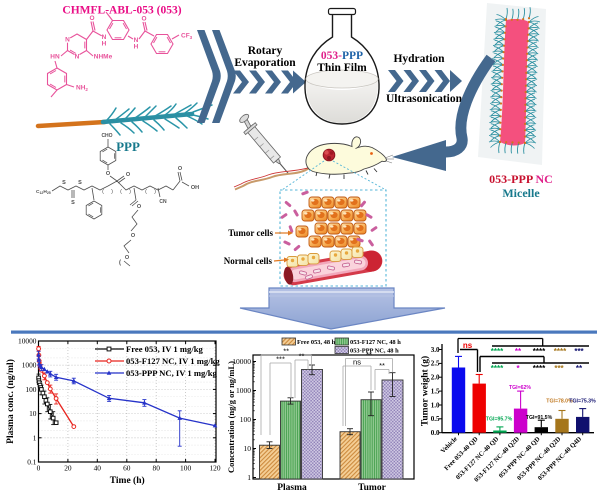  Describe the element at coordinates (316, 342) in the screenshot. I see `svg-text: Free 053, 48 h` at that location.